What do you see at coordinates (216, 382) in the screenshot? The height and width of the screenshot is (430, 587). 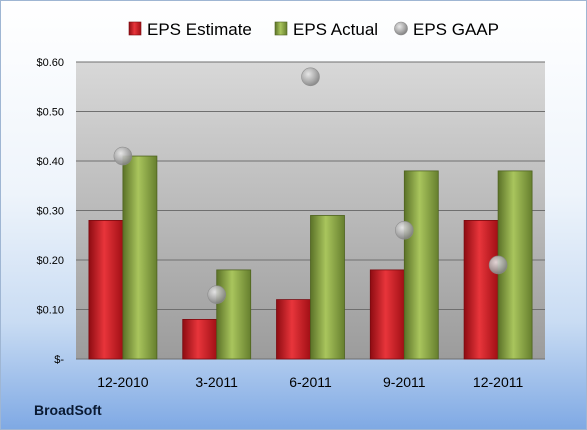 I see `x-category-label: 3-2011` at bounding box center [216, 382].